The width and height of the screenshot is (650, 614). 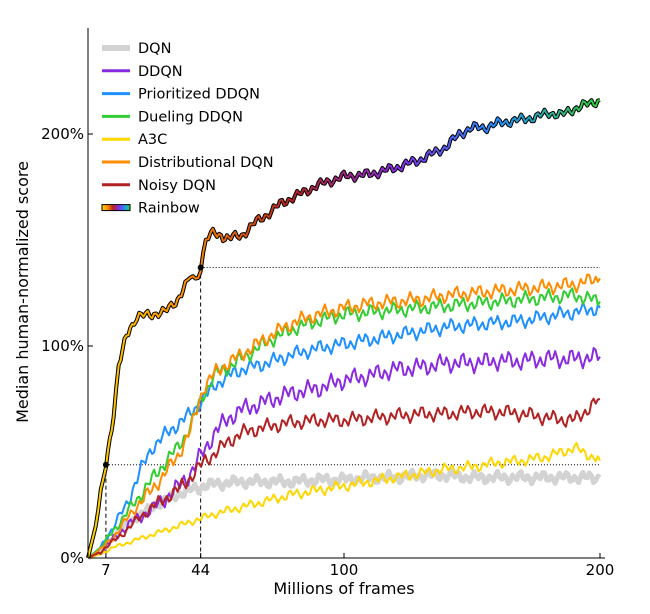 I want to click on legend-label-dqn: DQN, so click(x=154, y=49).